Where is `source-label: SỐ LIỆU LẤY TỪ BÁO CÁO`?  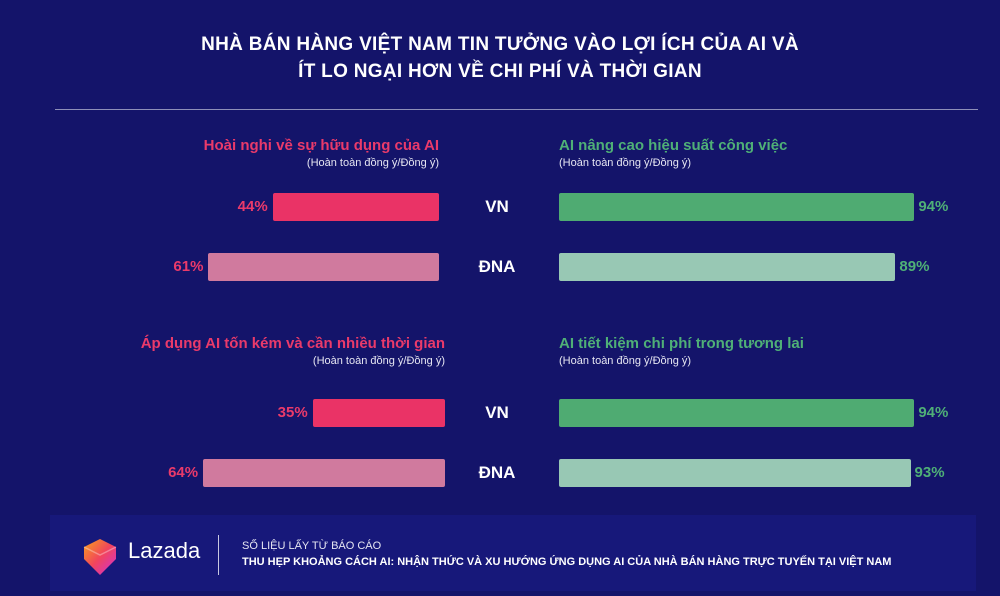 source-label: SỐ LIỆU LẤY TỪ BÁO CÁO is located at coordinates (312, 546).